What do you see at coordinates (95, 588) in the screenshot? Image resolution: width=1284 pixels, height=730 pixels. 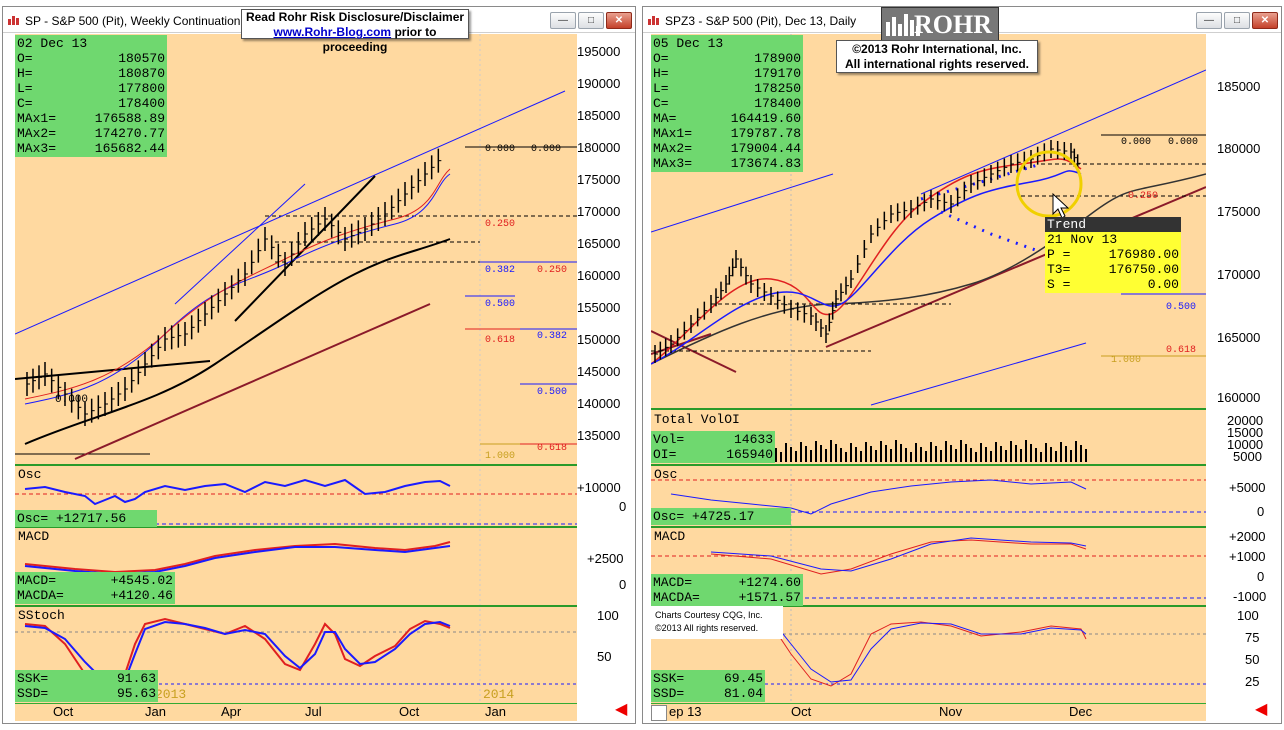 I see `left-macd-values: MACD= +4545.02 MACDA= +4120.46` at bounding box center [95, 588].